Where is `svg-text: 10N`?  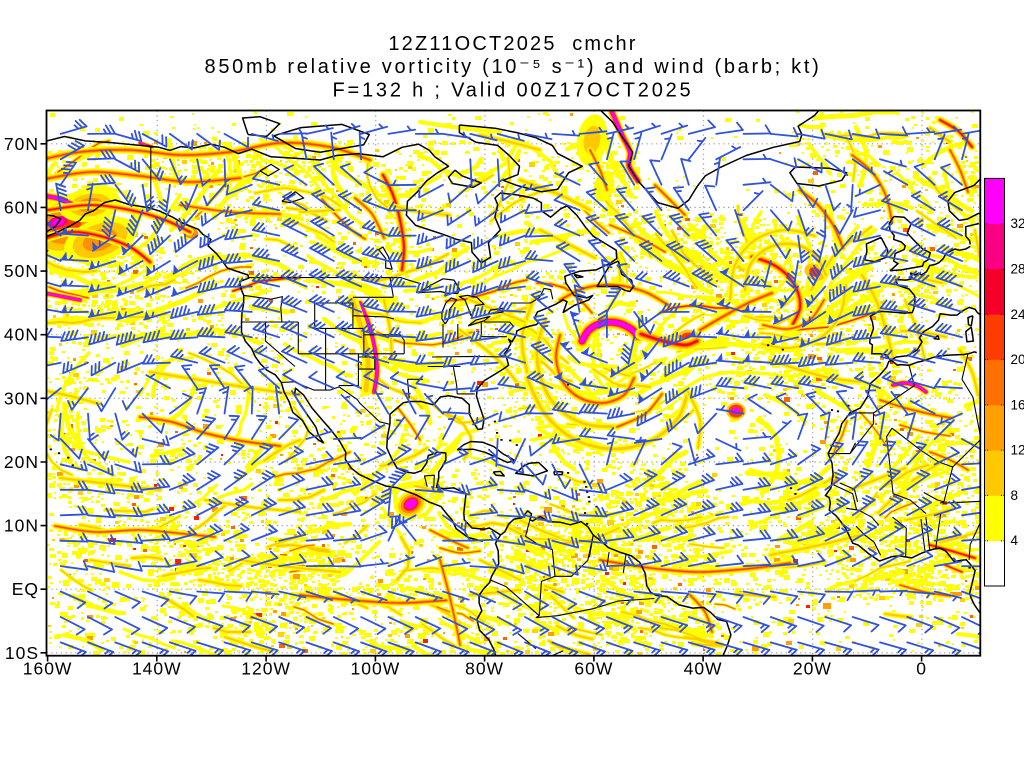
svg-text: 10N is located at coordinates (21, 526).